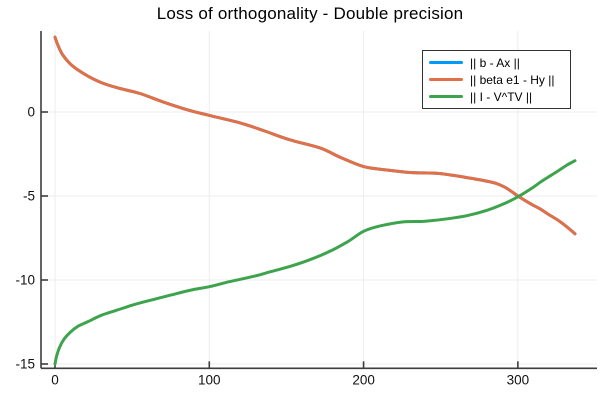 The height and width of the screenshot is (400, 600). I want to click on legend-item: || beta e1 - Hy ||, so click(496, 79).